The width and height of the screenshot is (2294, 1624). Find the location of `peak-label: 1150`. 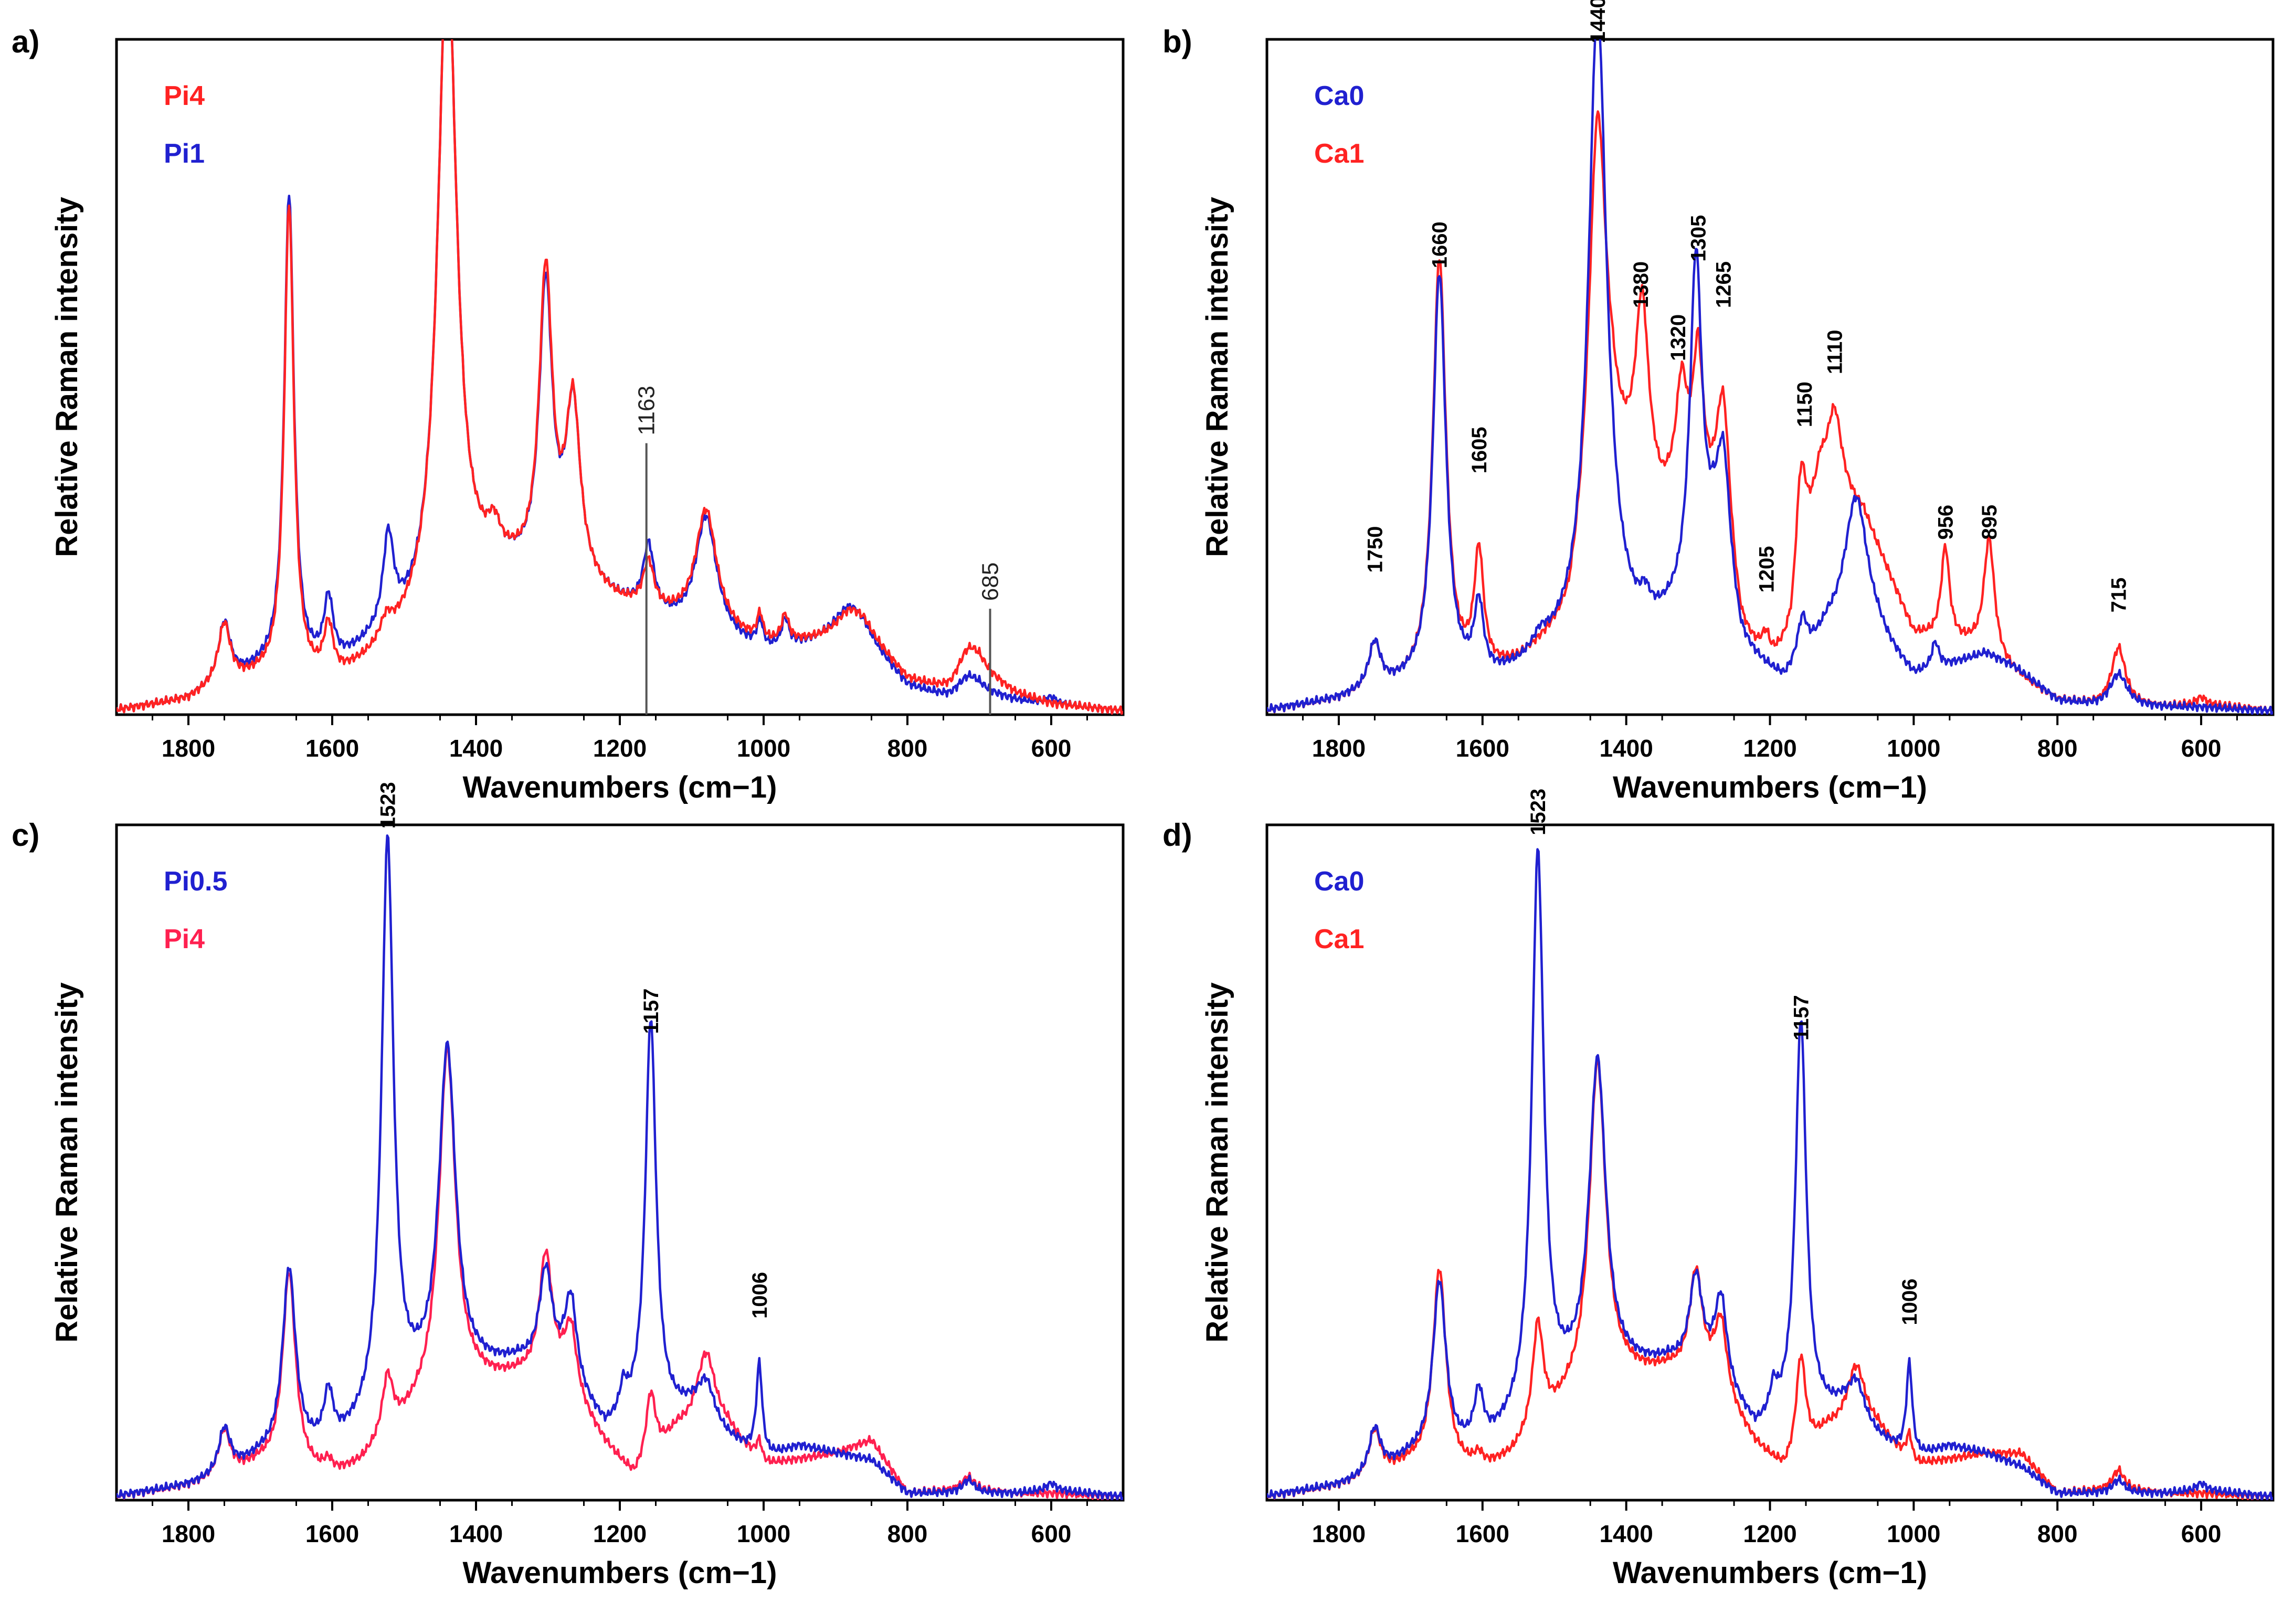

peak-label: 1150 is located at coordinates (1804, 404).